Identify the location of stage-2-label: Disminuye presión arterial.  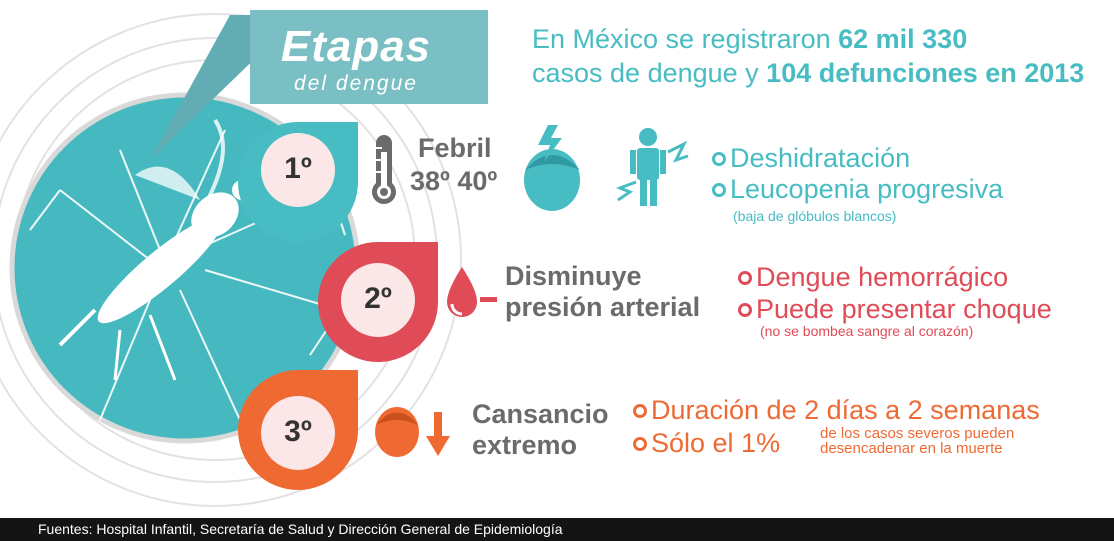
(602, 292).